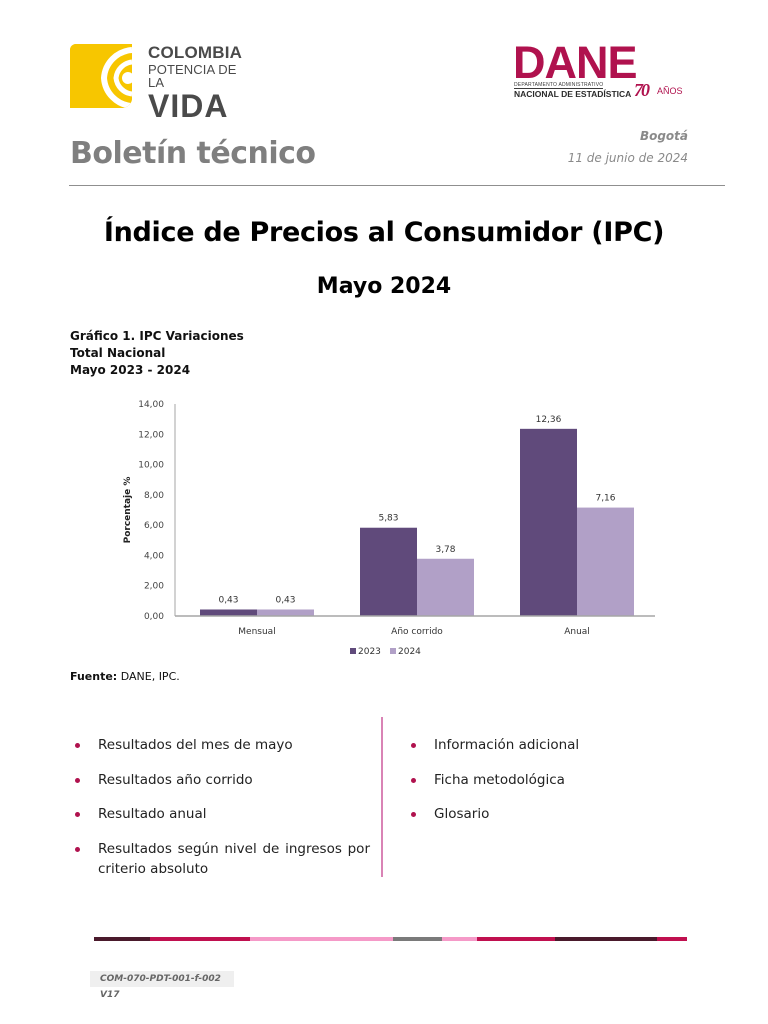 Image resolution: width=768 pixels, height=1024 pixels. Describe the element at coordinates (162, 985) in the screenshot. I see `document-code: COM-070-PDT-001-f-002 V17` at that location.